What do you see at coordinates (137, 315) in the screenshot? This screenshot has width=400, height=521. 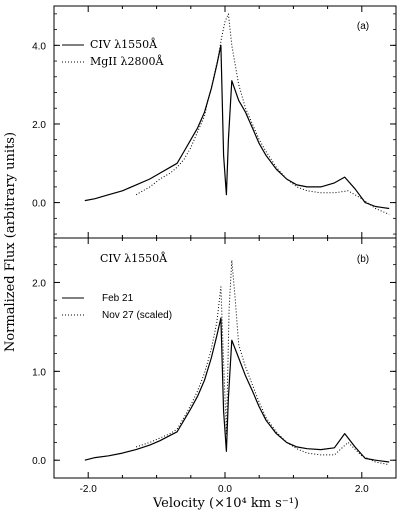 I see `legend-nov27-label: Nov 27 (scaled)` at bounding box center [137, 315].